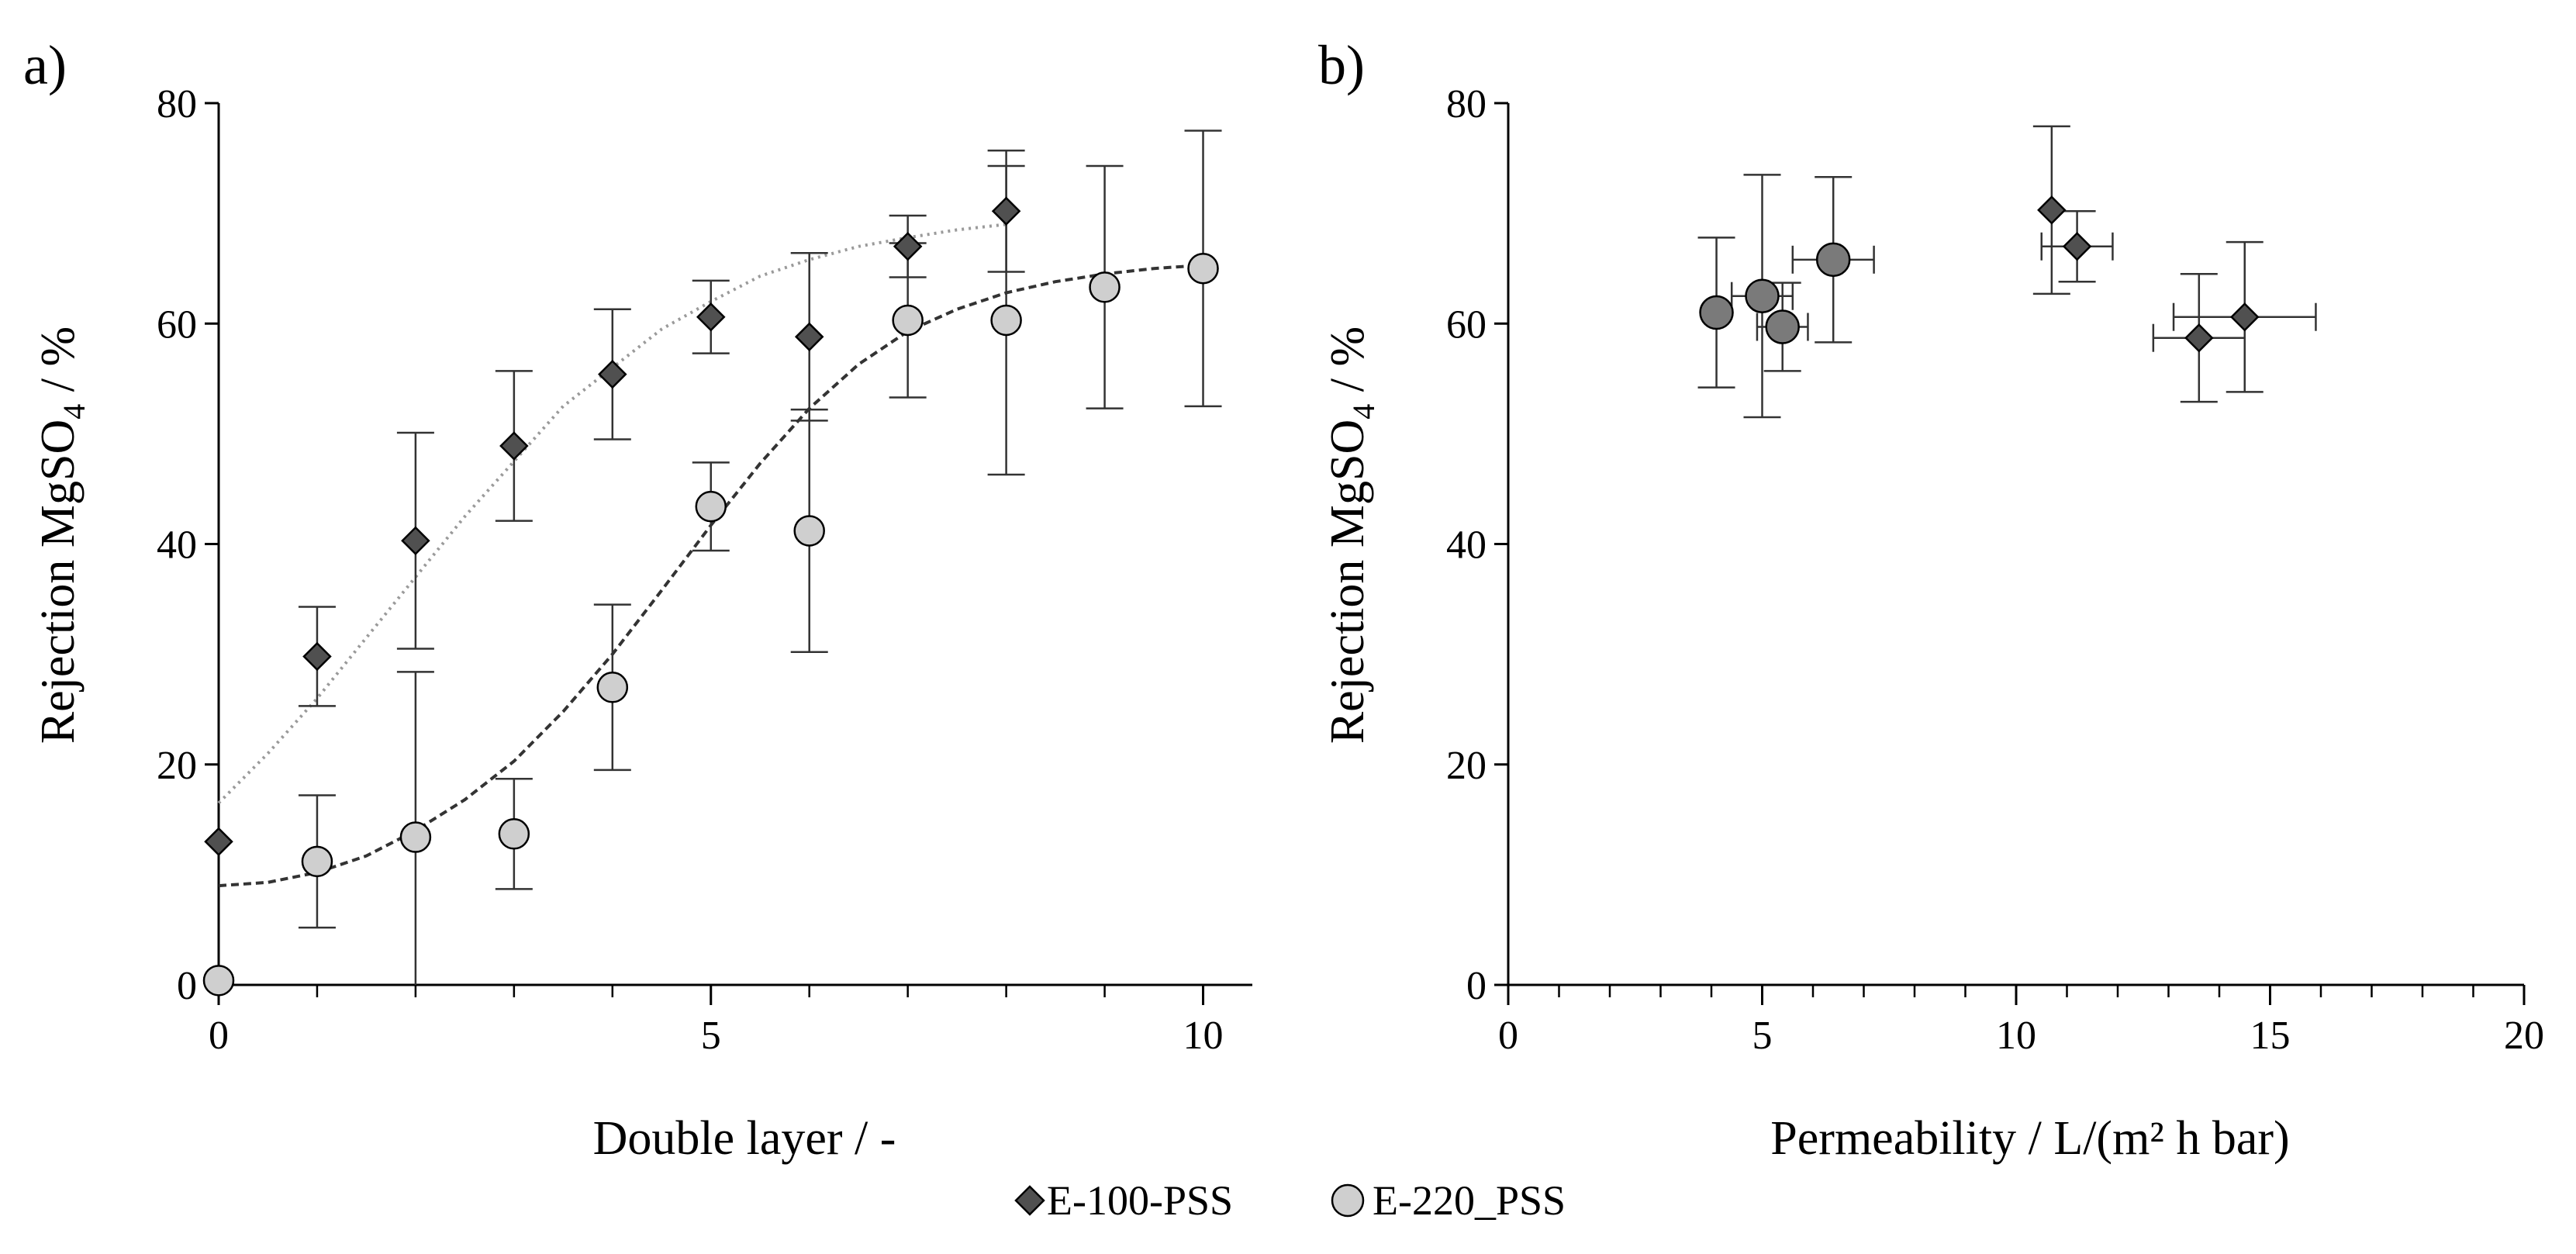  Describe the element at coordinates (744, 1138) in the screenshot. I see `panel-a-x-axis-title: Double layer / -` at that location.